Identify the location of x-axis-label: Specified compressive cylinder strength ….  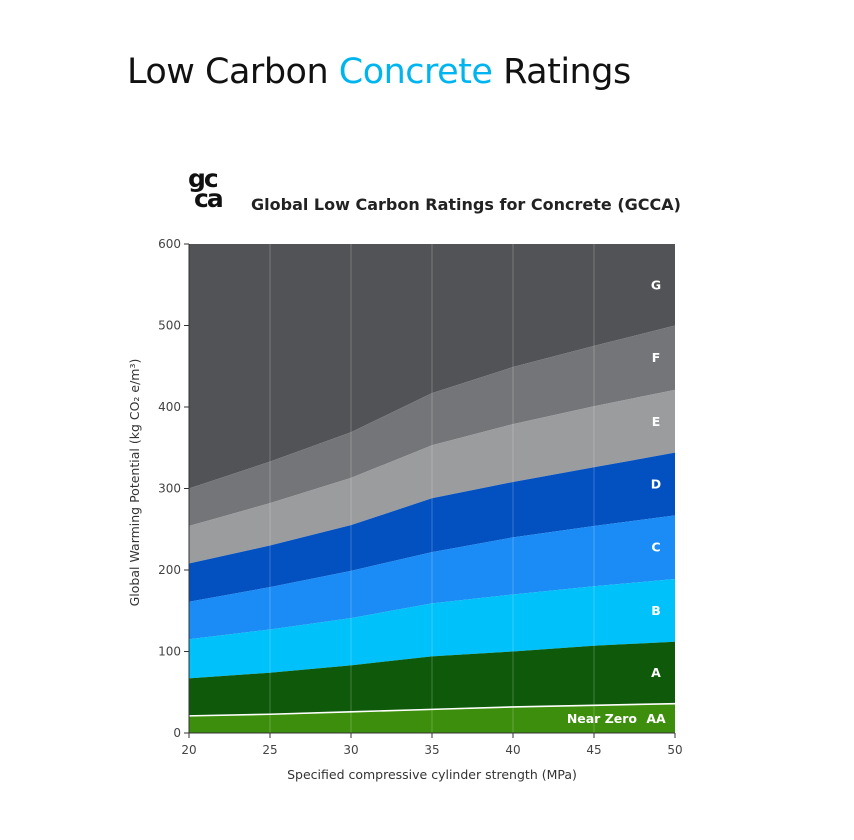
(432, 774).